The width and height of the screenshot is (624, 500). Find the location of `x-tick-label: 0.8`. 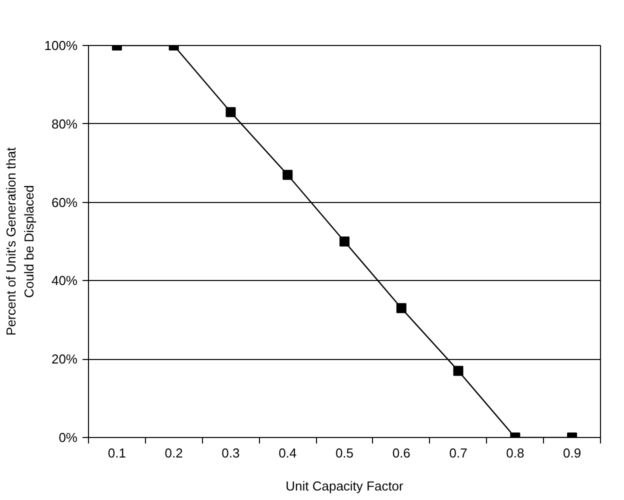

x-tick-label: 0.8 is located at coordinates (515, 453).